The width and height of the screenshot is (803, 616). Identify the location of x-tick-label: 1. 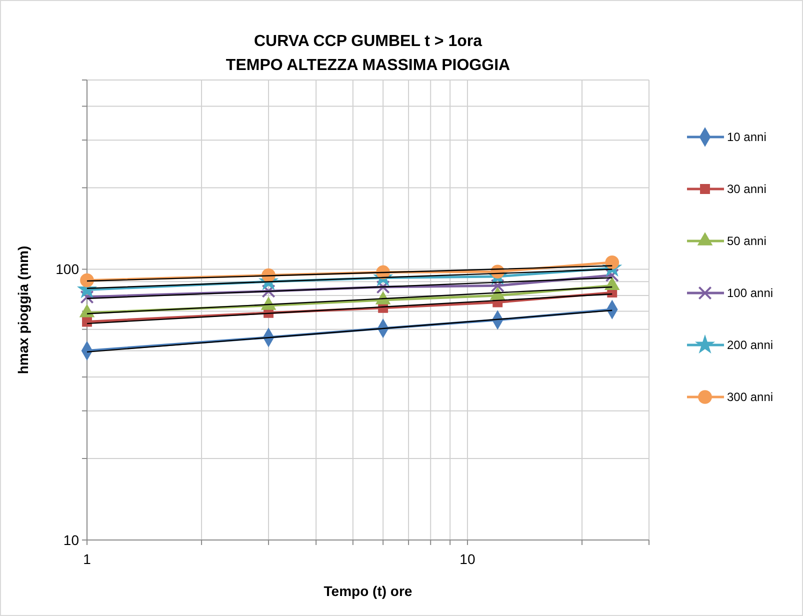
(87, 559).